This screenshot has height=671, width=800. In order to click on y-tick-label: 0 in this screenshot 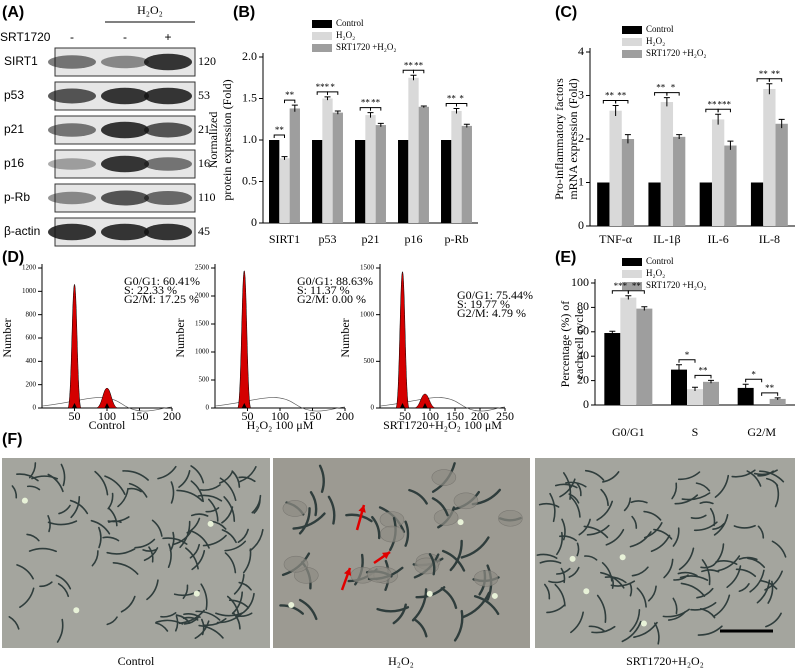, I will do `click(581, 225)`.